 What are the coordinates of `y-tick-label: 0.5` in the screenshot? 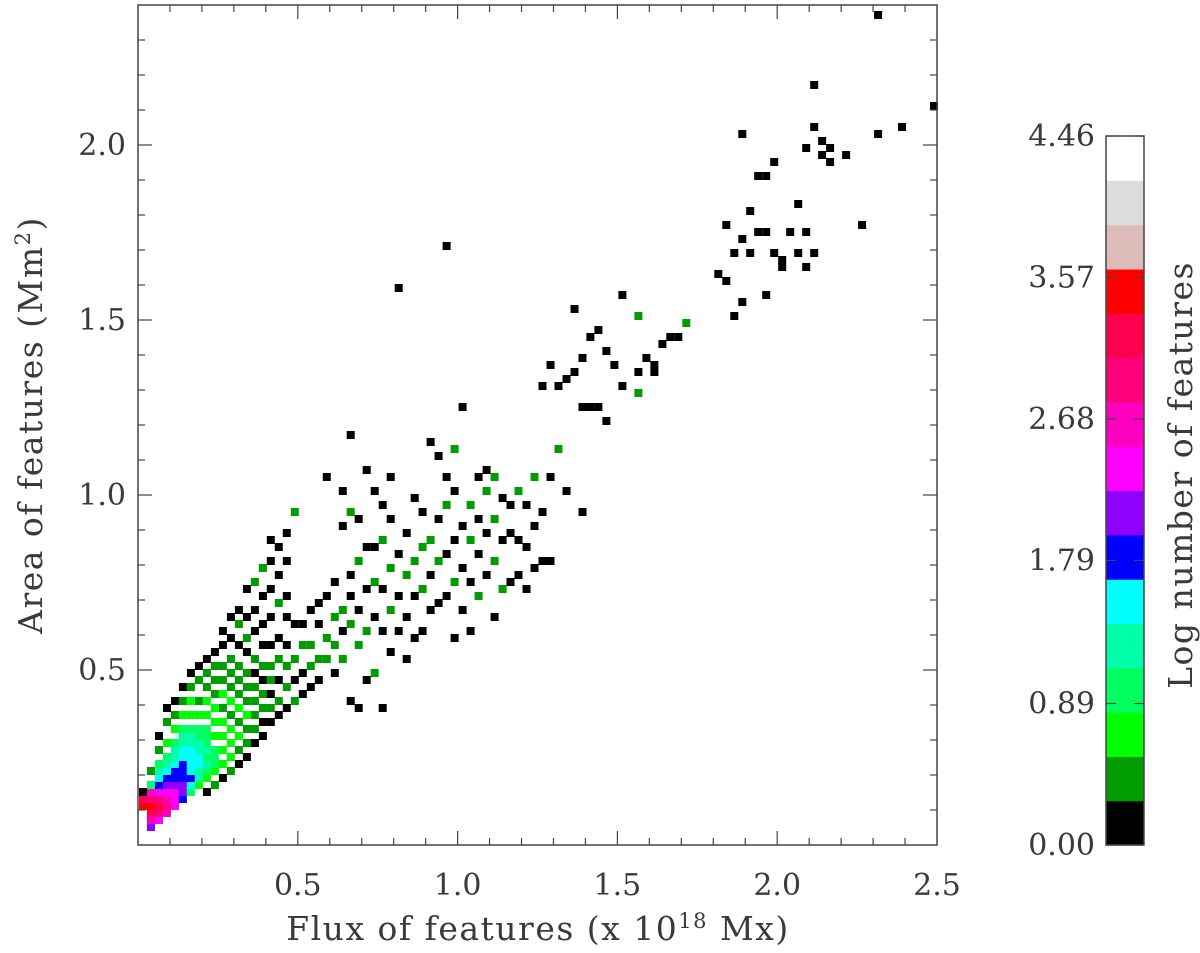 It's located at (102, 670).